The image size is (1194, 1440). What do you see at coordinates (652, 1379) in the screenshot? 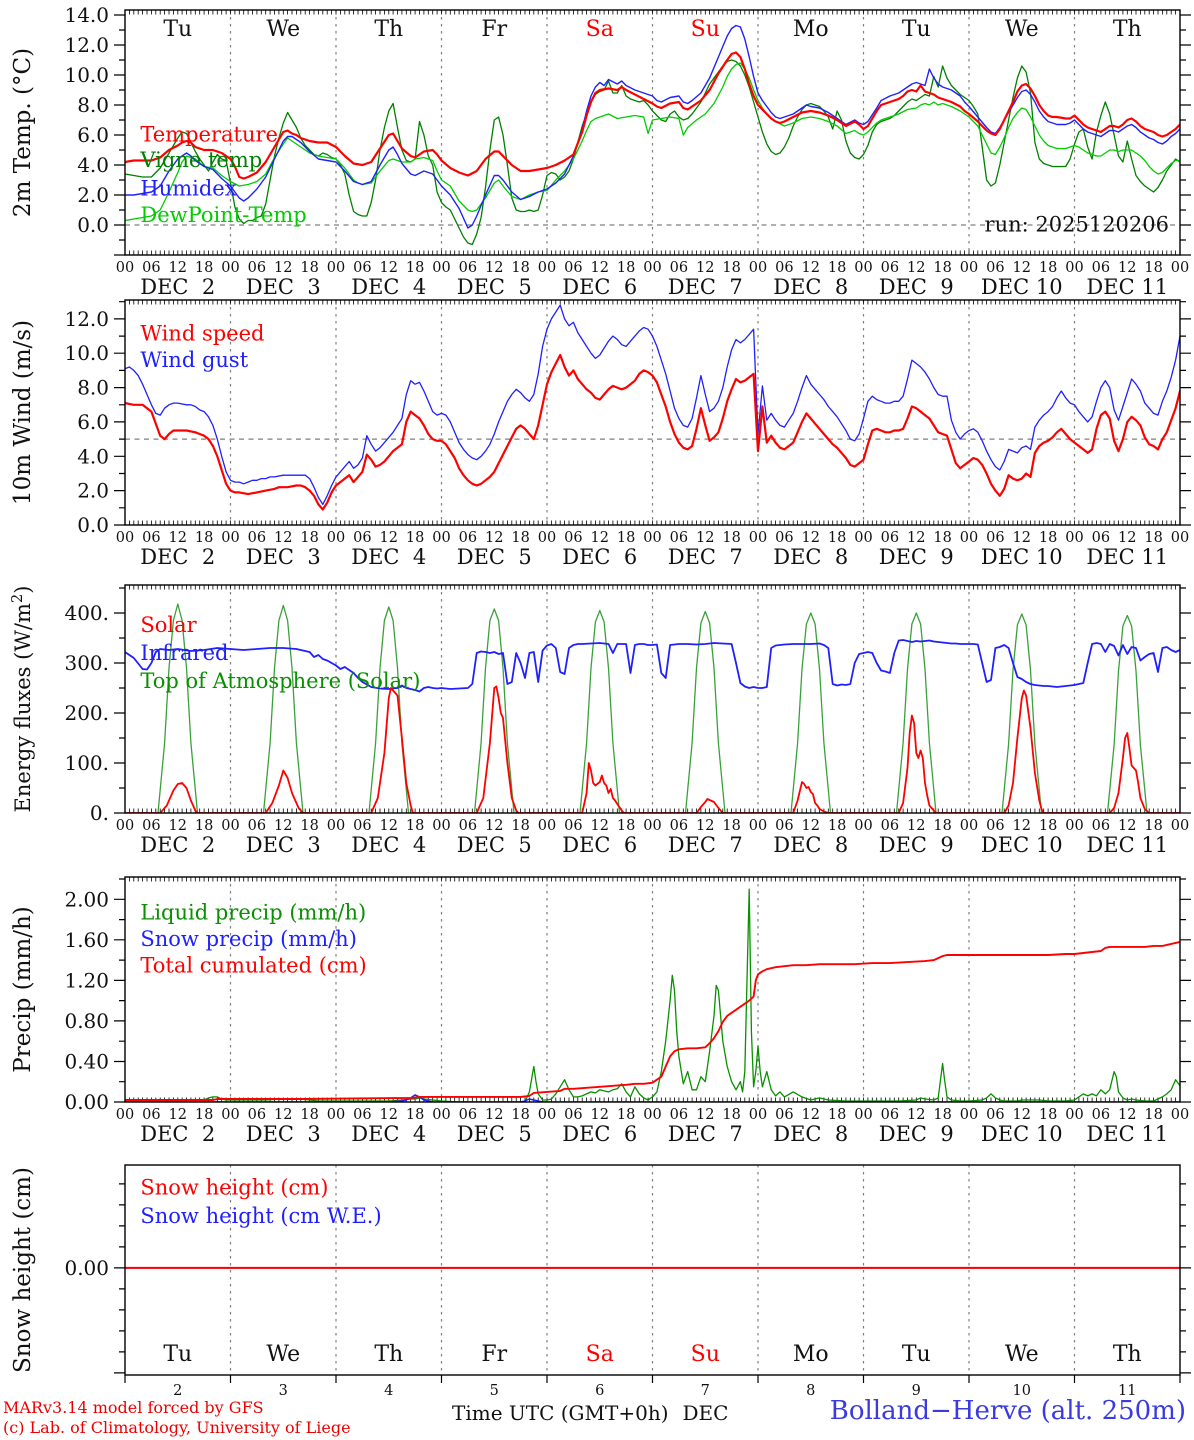
I see `day-boundary-ticks` at bounding box center [652, 1379].